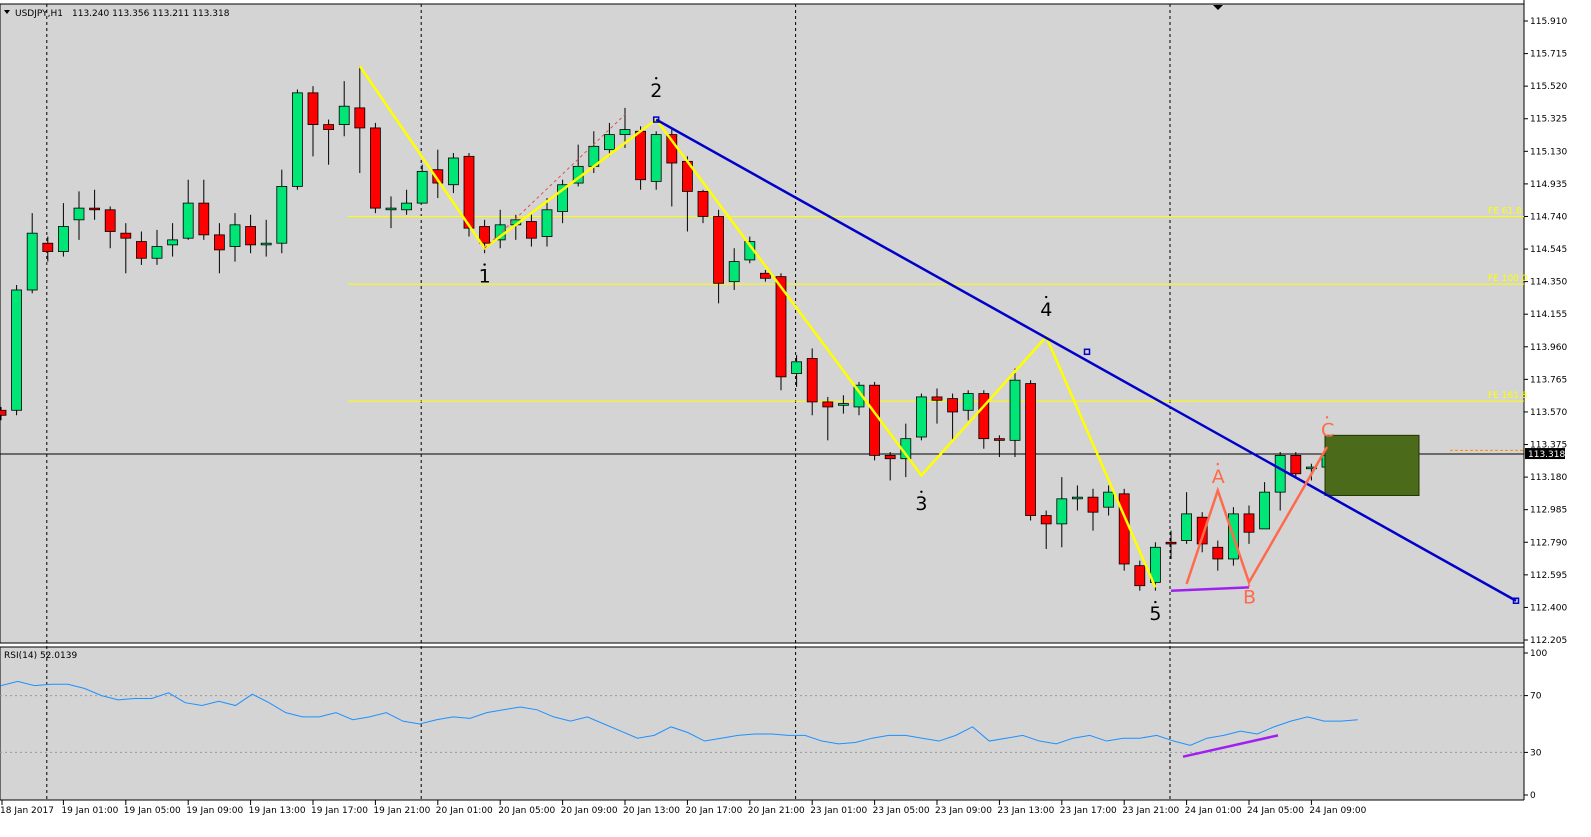  What do you see at coordinates (1548, 217) in the screenshot?
I see `price-tick-label: 114.740` at bounding box center [1548, 217].